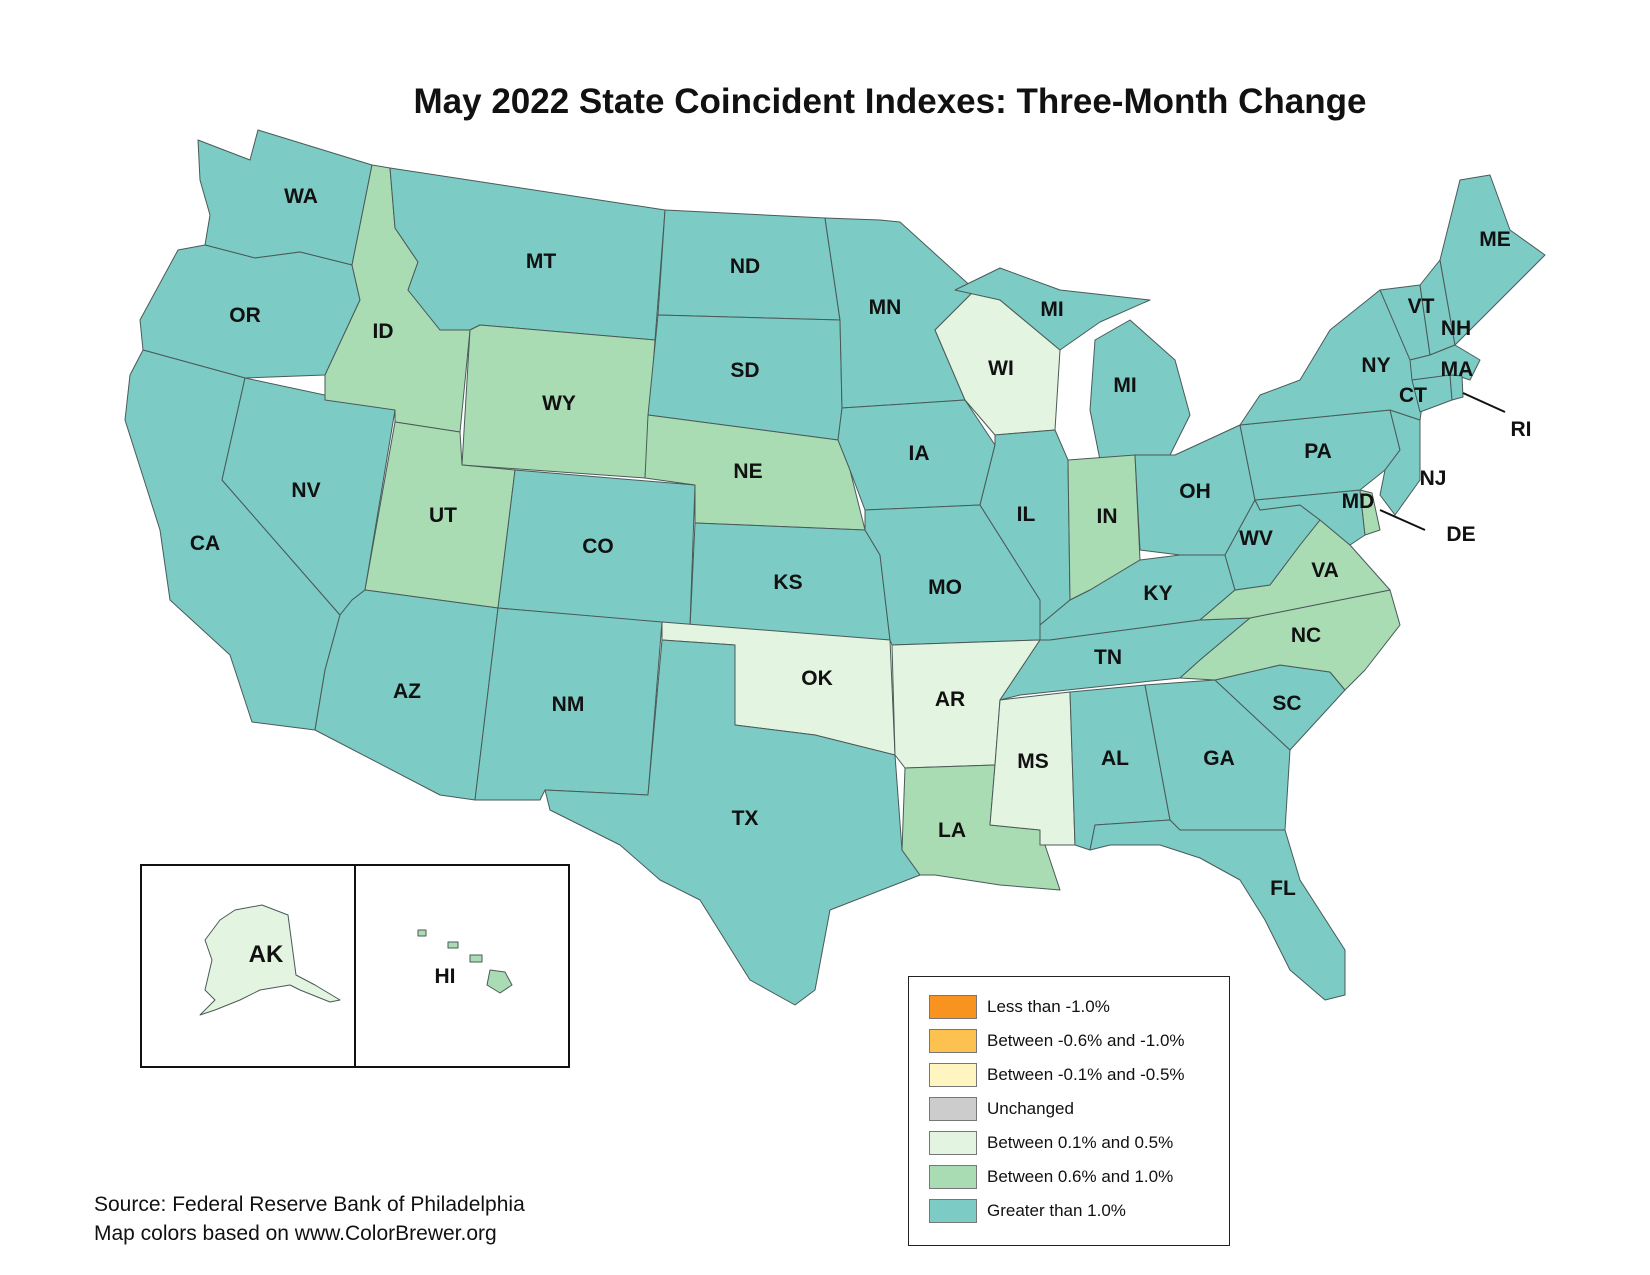 The height and width of the screenshot is (1275, 1650). What do you see at coordinates (266, 954) in the screenshot?
I see `label-AK: AK` at bounding box center [266, 954].